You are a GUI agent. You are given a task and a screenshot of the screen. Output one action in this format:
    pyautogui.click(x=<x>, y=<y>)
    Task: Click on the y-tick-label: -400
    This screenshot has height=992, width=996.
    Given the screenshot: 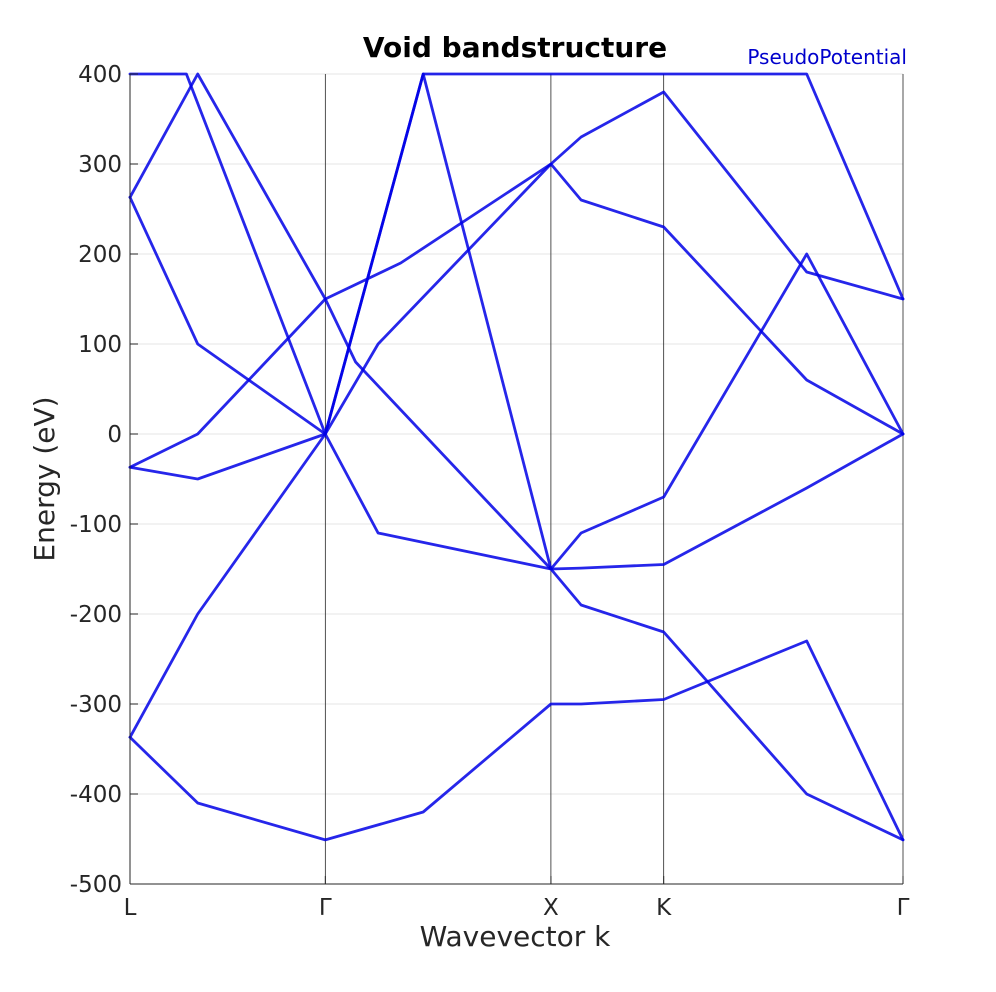 What is the action you would take?
    pyautogui.click(x=96, y=795)
    